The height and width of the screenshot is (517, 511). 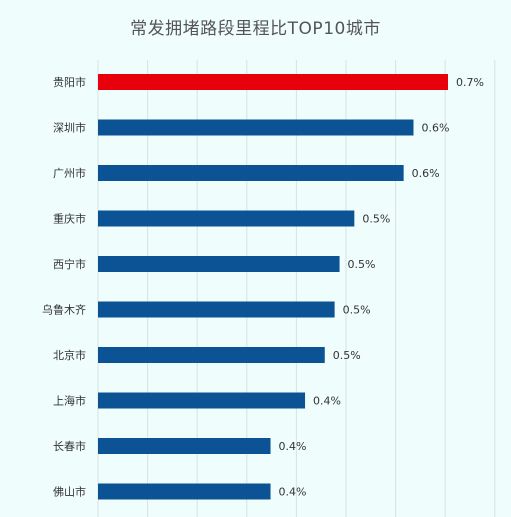 What do you see at coordinates (69, 82) in the screenshot?
I see `category-label: 贵阳市` at bounding box center [69, 82].